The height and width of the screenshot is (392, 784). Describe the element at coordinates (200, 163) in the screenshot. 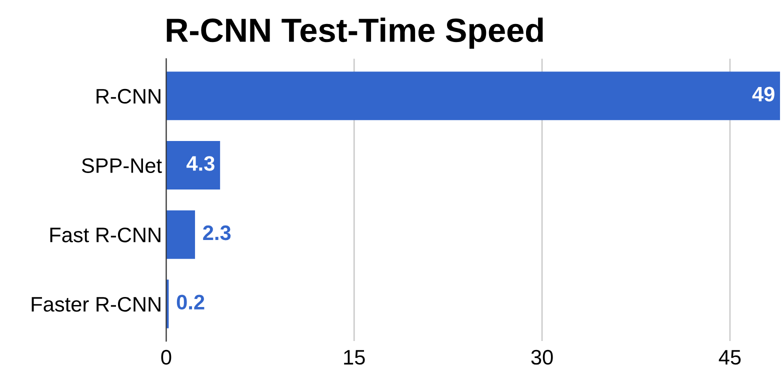

I see `data-label: 4.3` at that location.